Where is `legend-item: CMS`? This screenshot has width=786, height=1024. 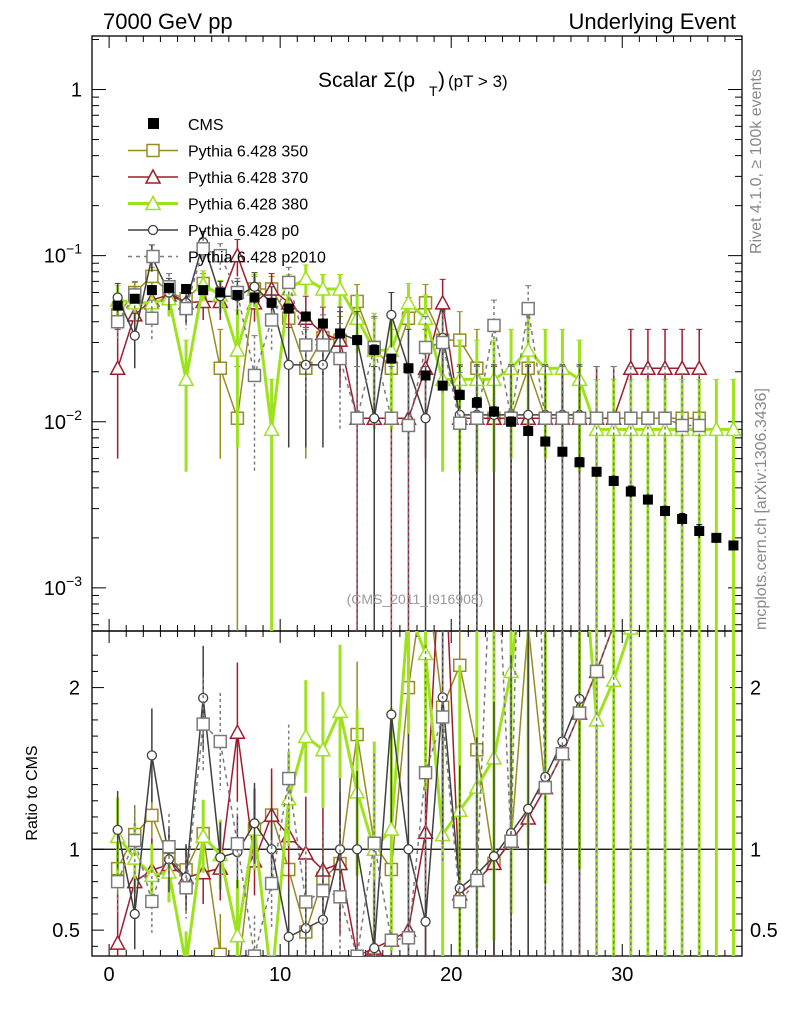 legend-item: CMS is located at coordinates (186, 125).